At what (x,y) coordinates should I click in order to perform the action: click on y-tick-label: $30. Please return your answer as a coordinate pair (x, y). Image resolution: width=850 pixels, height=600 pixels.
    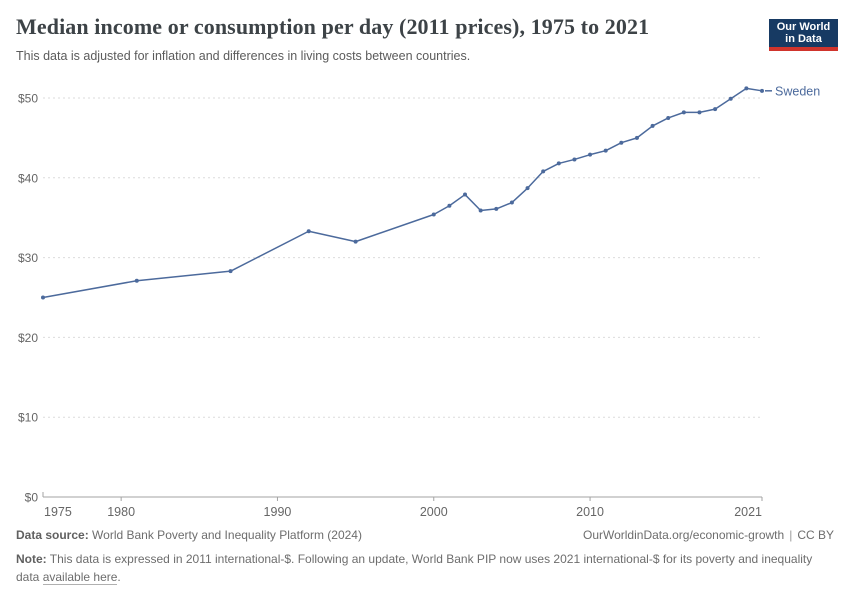
    Looking at the image, I should click on (28, 258).